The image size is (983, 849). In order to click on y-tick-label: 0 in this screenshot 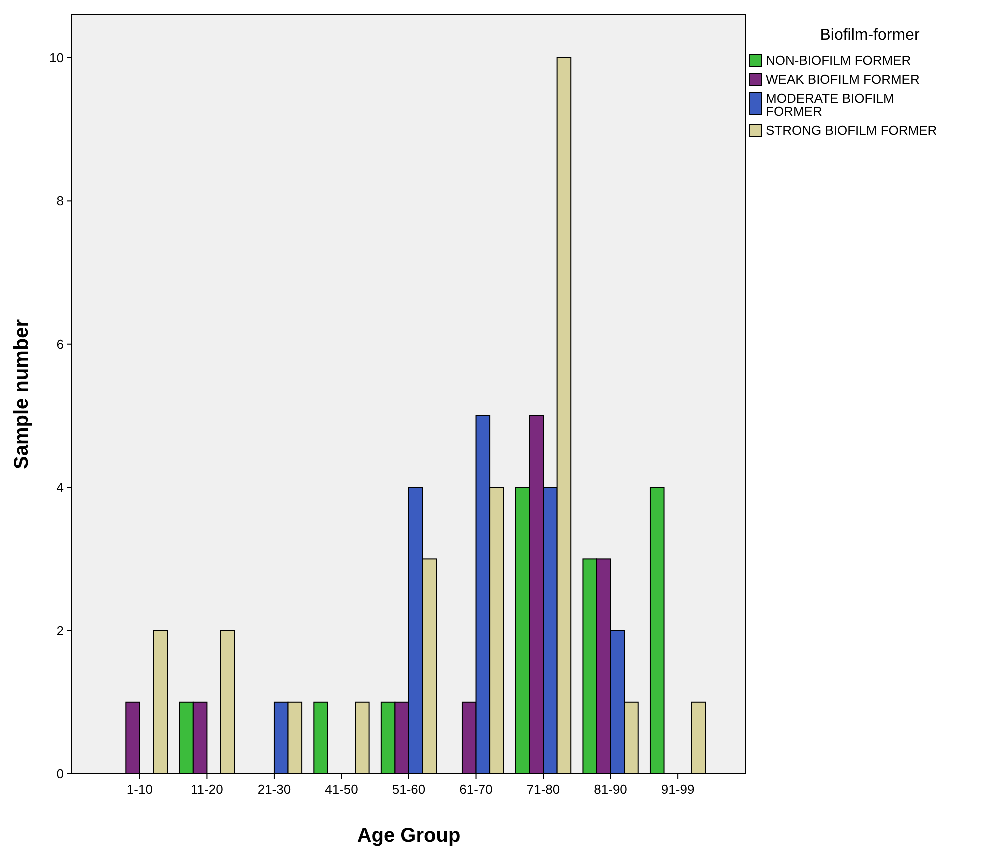, I will do `click(60, 774)`.